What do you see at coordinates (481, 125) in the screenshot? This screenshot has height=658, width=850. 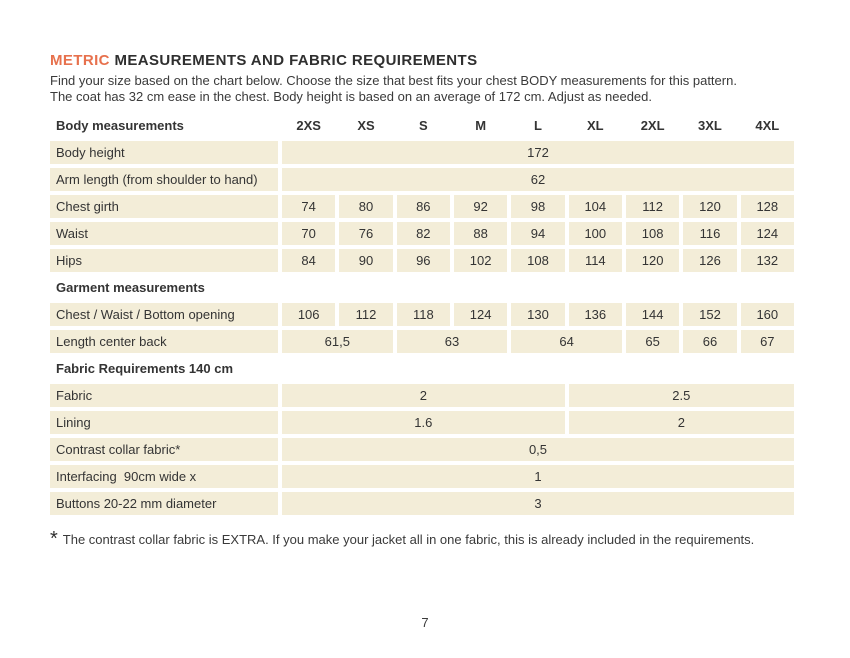 I see `size-column-header-m: M` at bounding box center [481, 125].